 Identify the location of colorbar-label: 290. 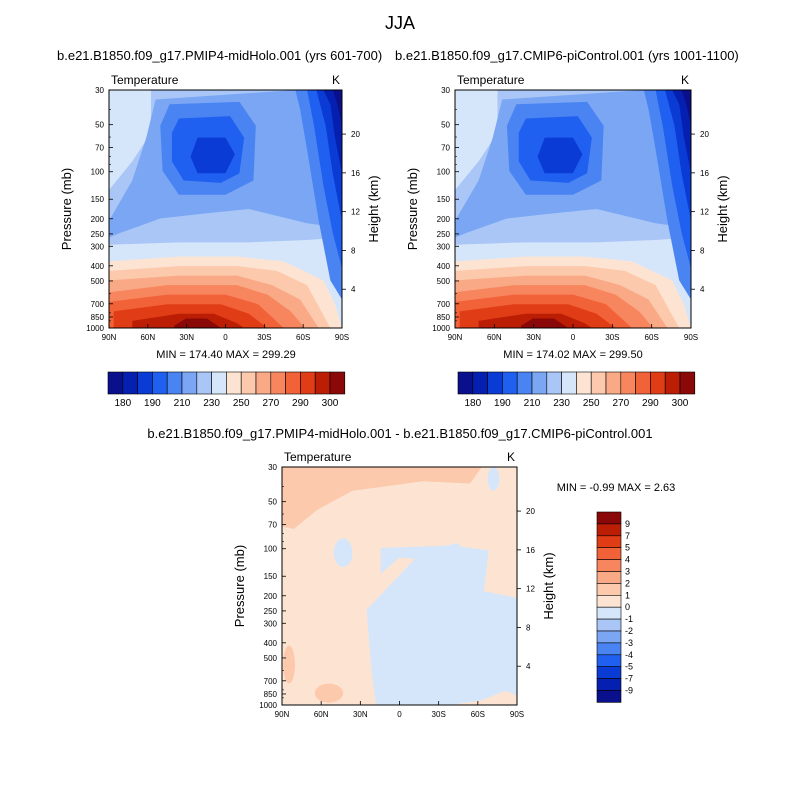
(650, 403).